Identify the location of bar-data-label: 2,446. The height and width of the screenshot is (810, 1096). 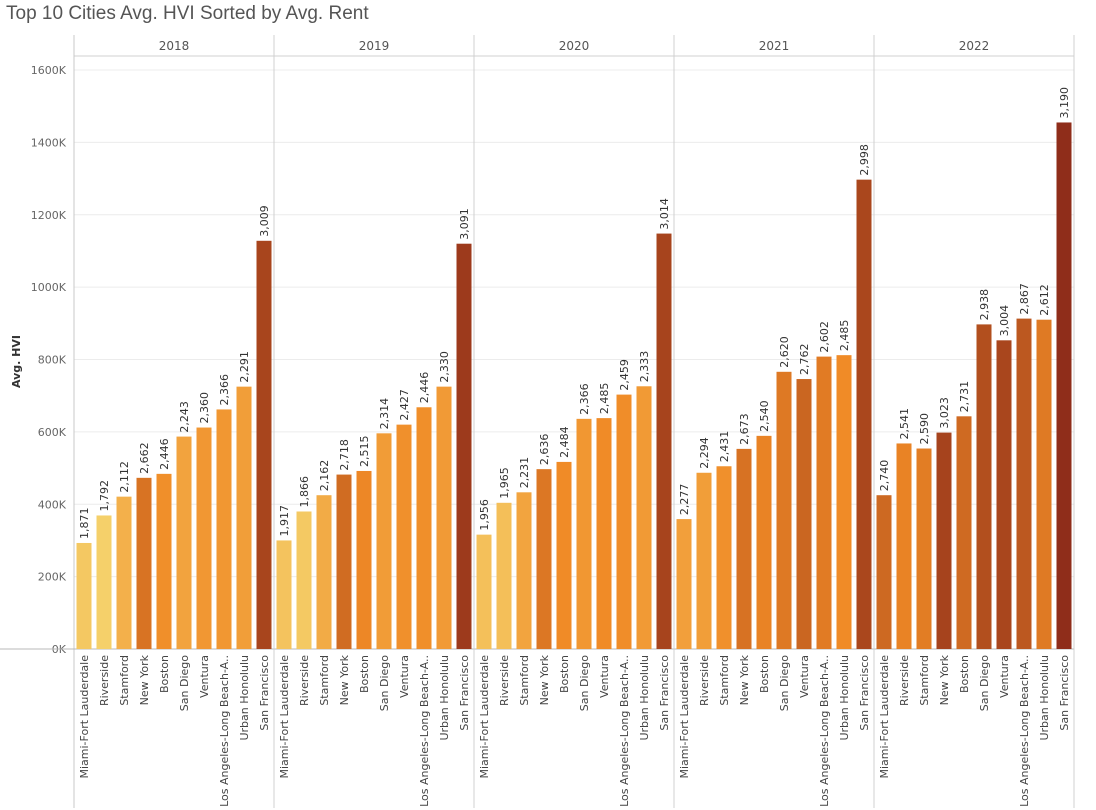
(424, 388).